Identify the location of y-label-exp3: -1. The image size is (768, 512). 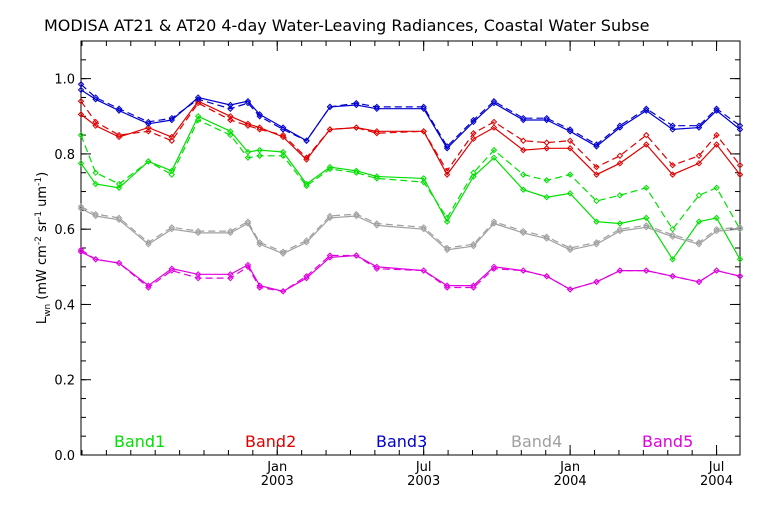
(39, 181).